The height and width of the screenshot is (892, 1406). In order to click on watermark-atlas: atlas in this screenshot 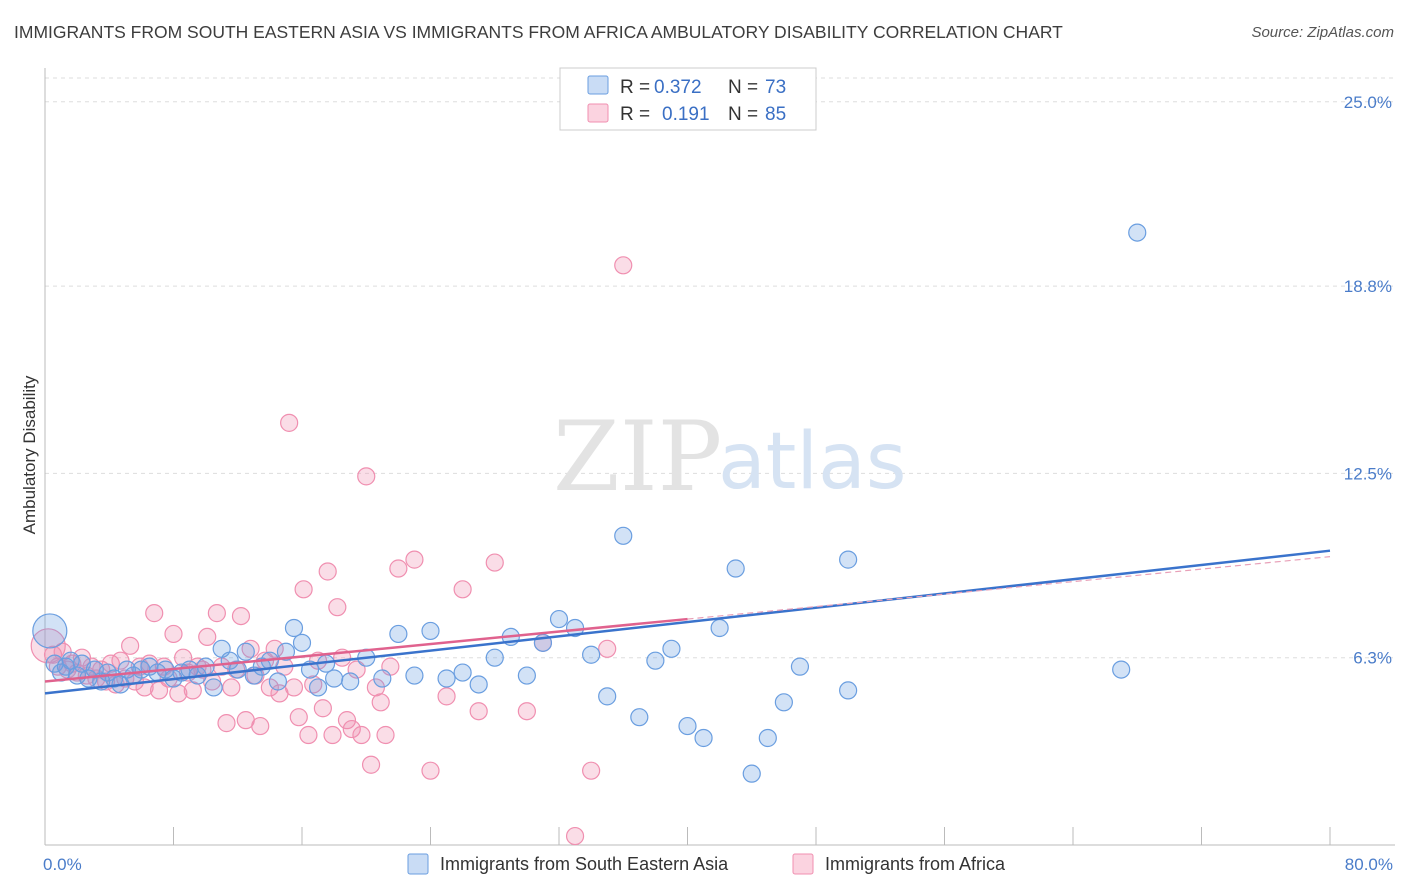, I will do `click(812, 462)`.